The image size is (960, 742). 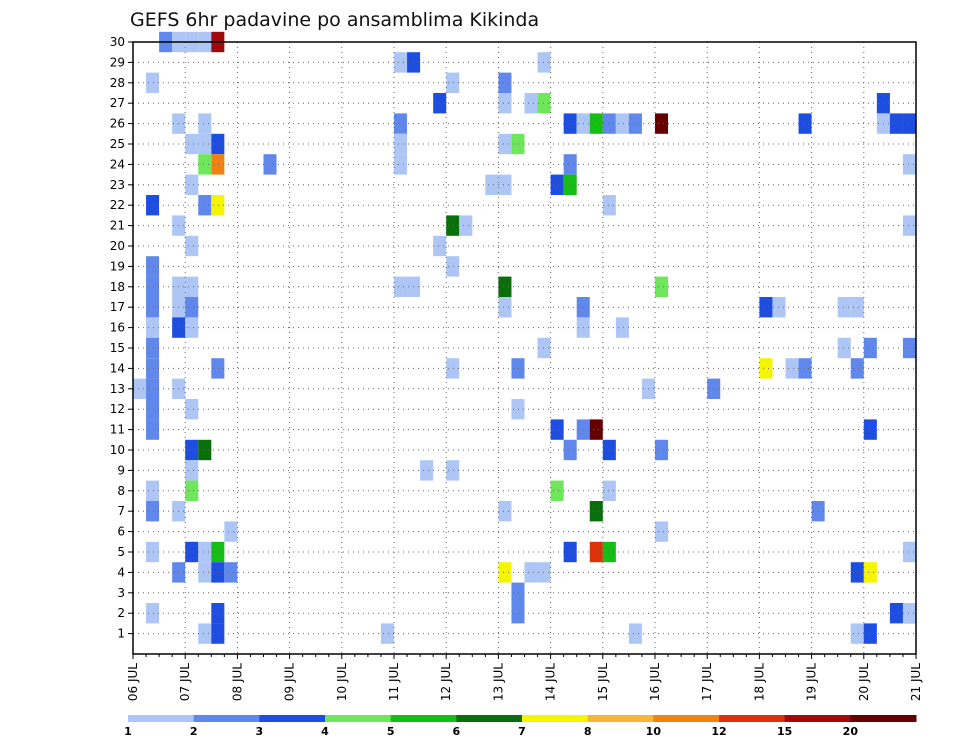 What do you see at coordinates (117, 124) in the screenshot?
I see `y-tick-label: 26` at bounding box center [117, 124].